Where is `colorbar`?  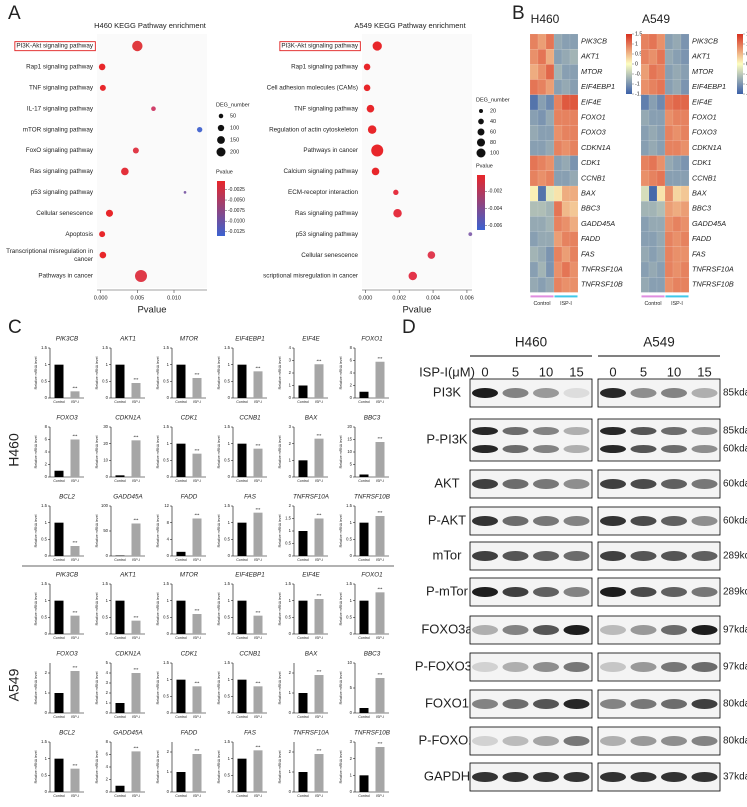
colorbar is located at coordinates (629, 64).